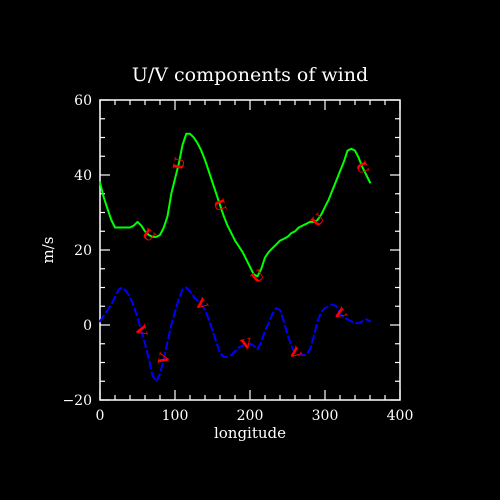  Describe the element at coordinates (250, 416) in the screenshot. I see `x-tick-label: 200` at that location.